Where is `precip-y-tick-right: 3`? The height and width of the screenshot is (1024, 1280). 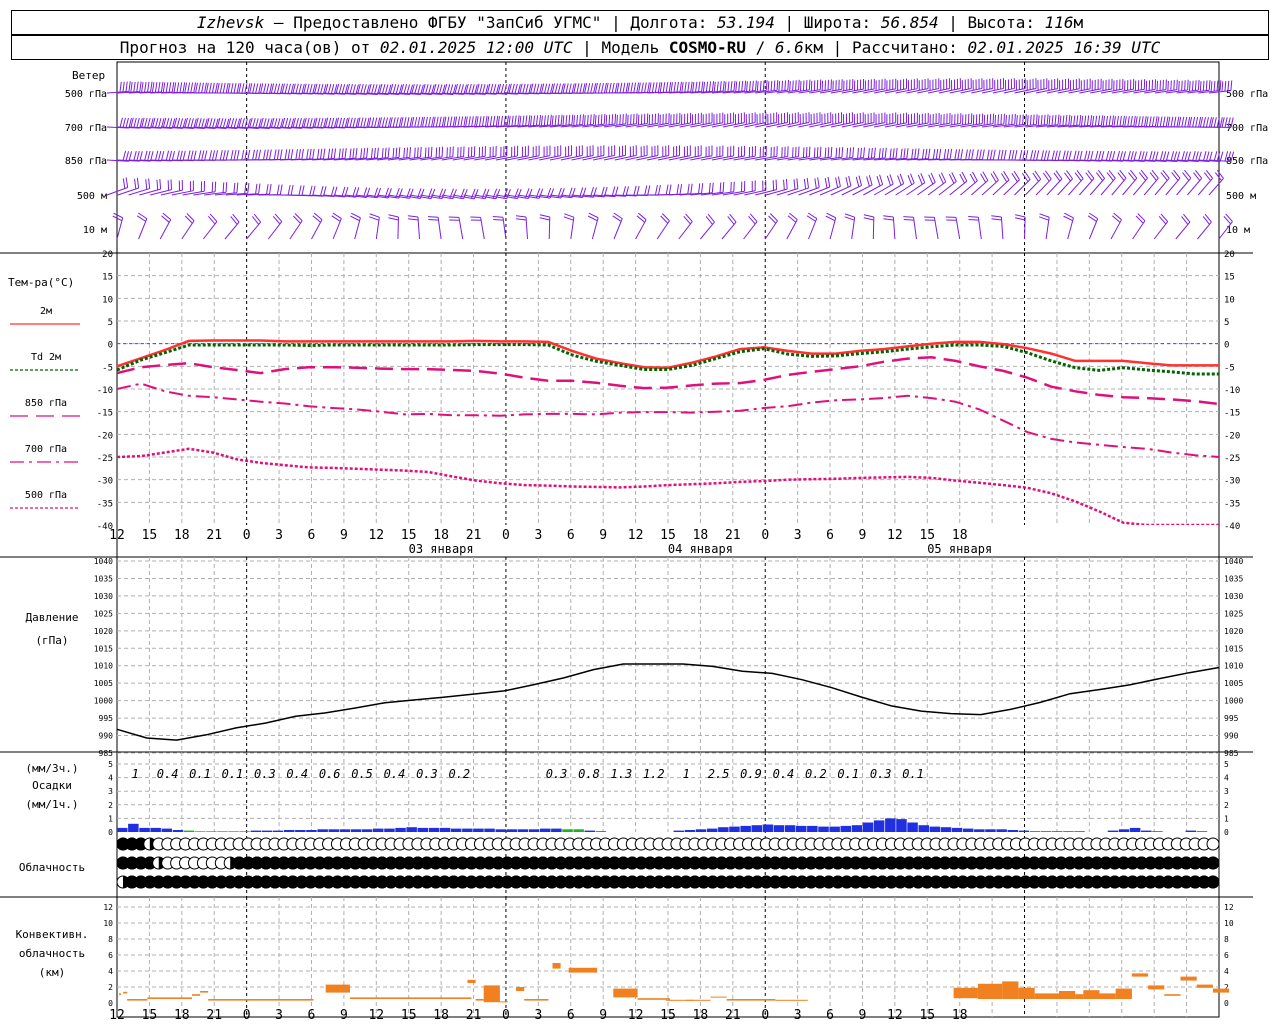 precip-y-tick-right: 3 is located at coordinates (1226, 791).